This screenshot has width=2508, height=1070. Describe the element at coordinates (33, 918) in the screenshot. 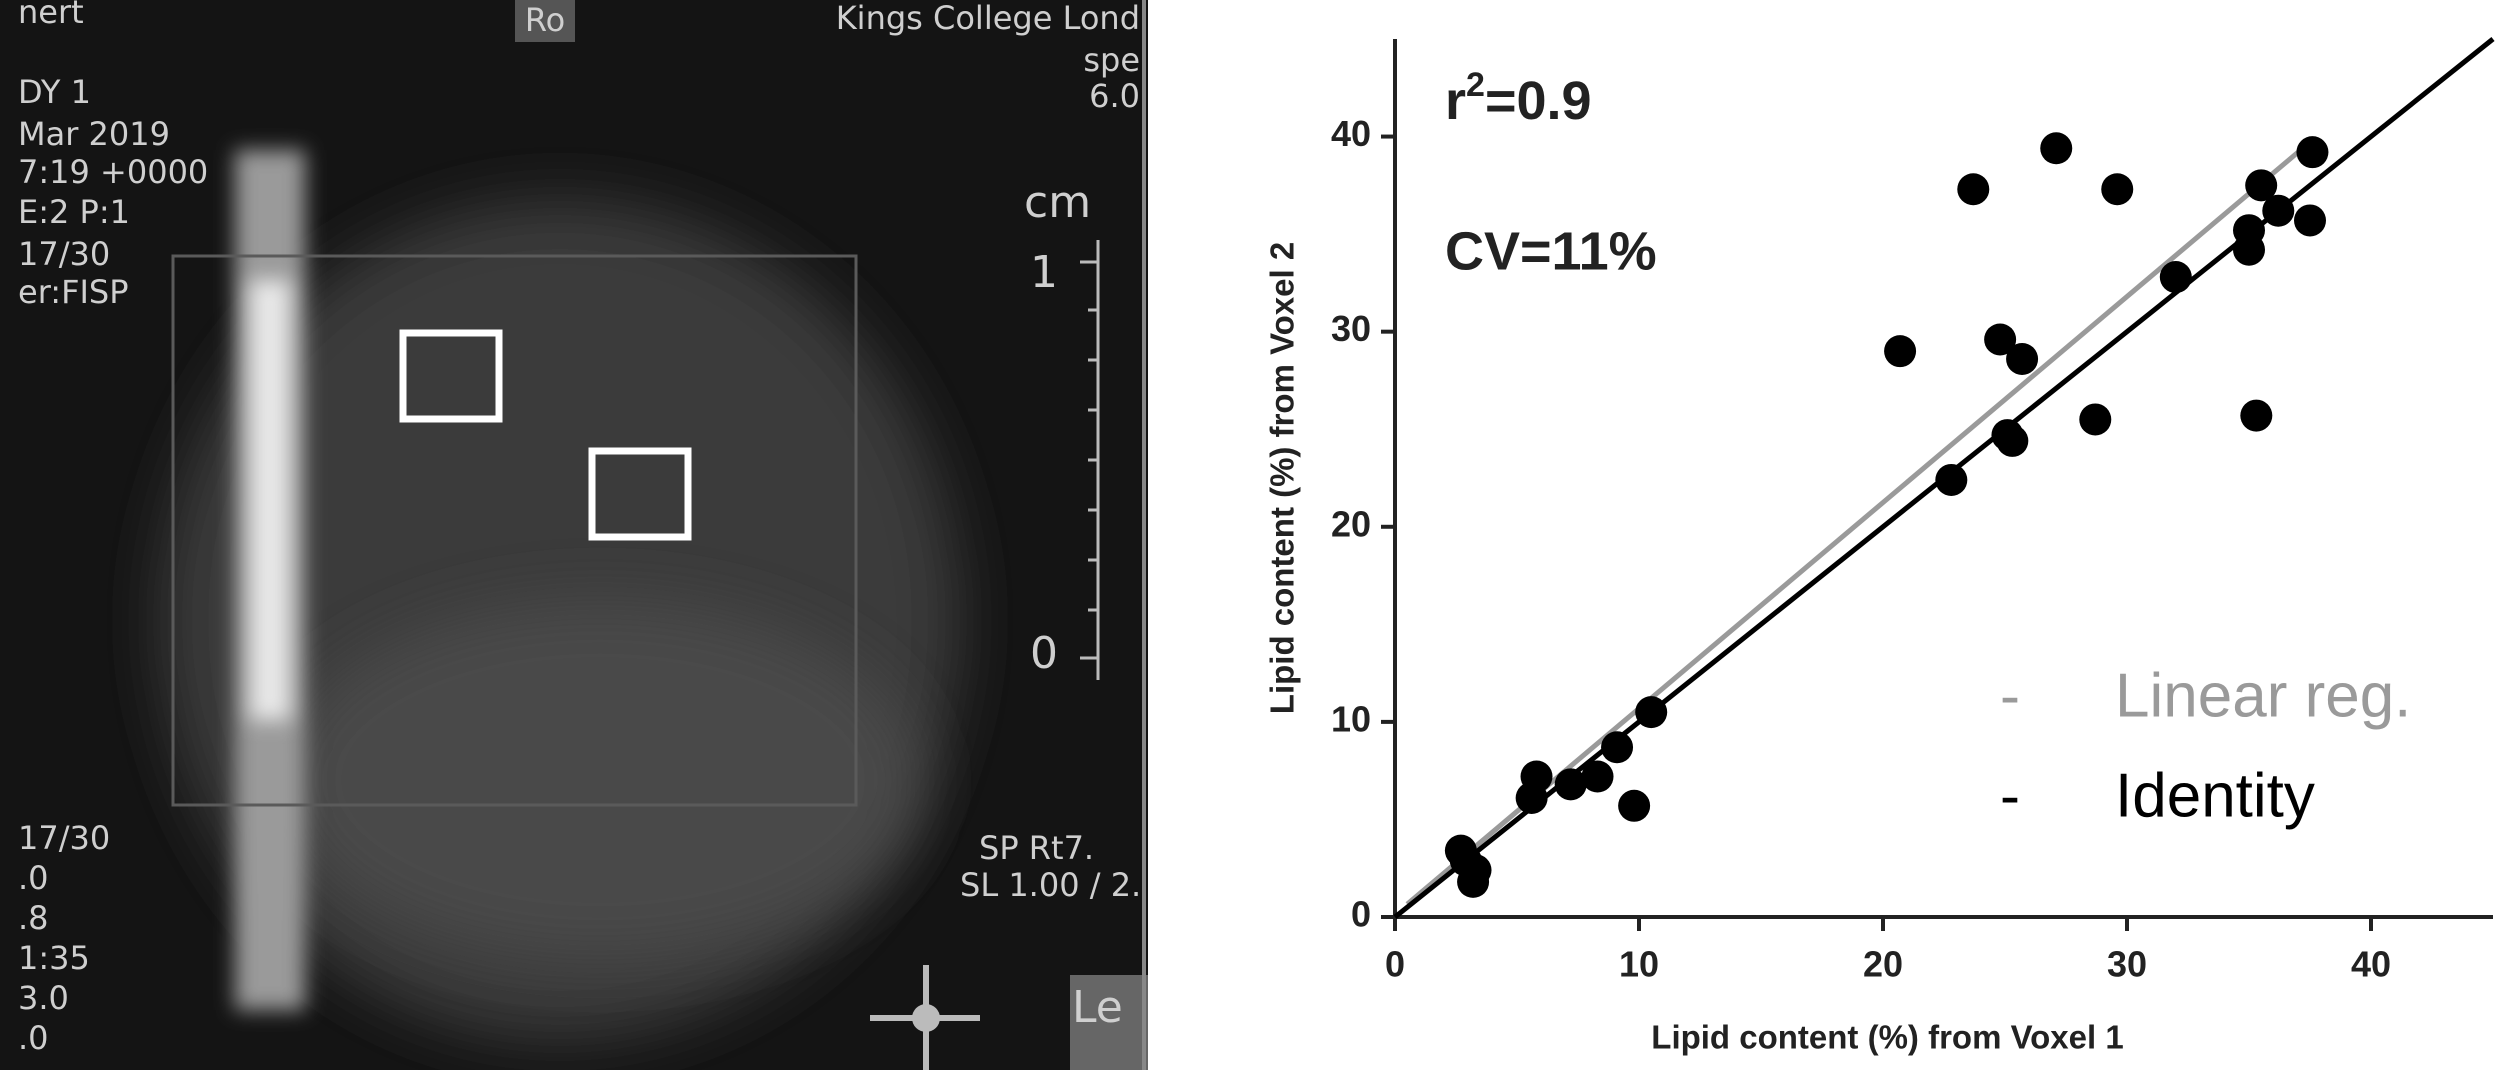

I see `overlay-text: .8` at that location.